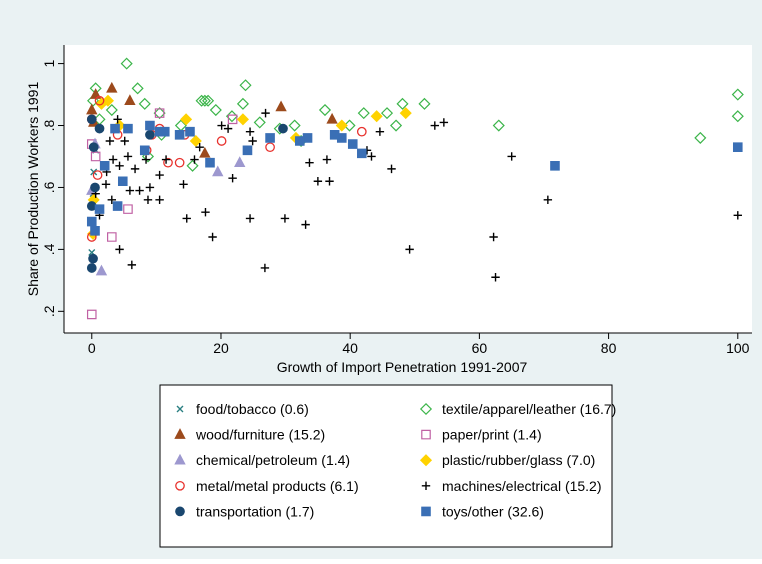 This screenshot has height=564, width=762. Describe the element at coordinates (33, 189) in the screenshot. I see `y-axis-title: Share of Production Workers 1991` at that location.